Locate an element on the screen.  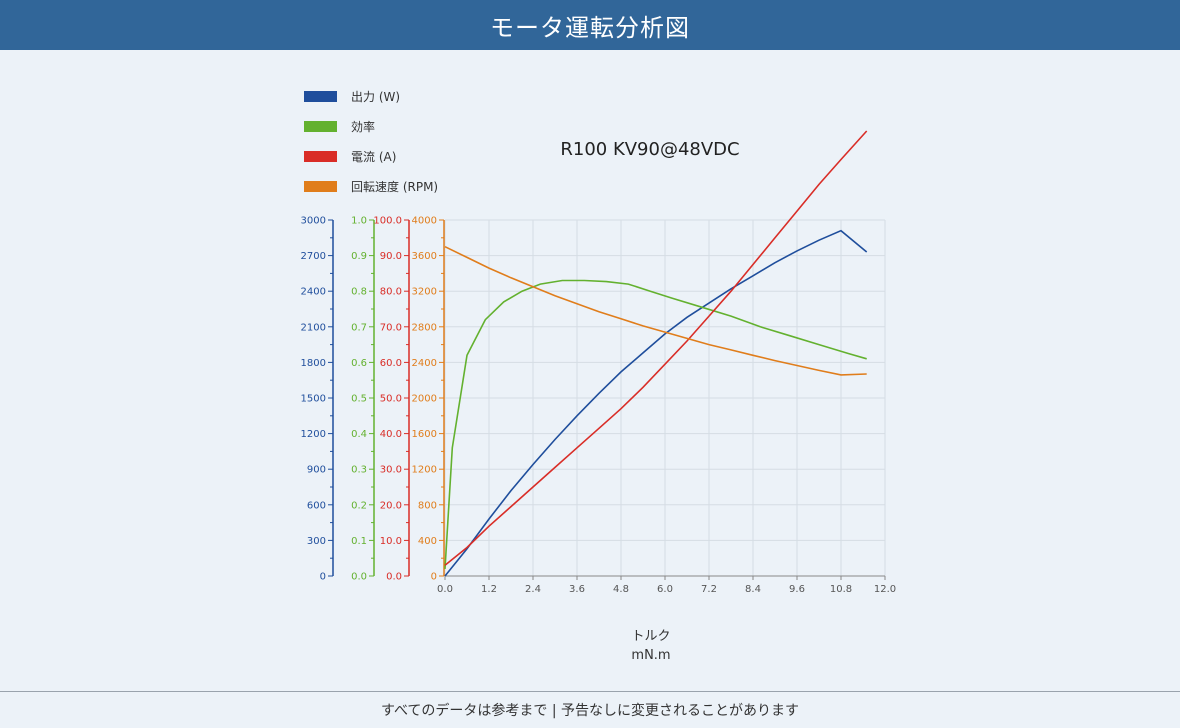
x-tick-label: 1.2 is located at coordinates (489, 589).